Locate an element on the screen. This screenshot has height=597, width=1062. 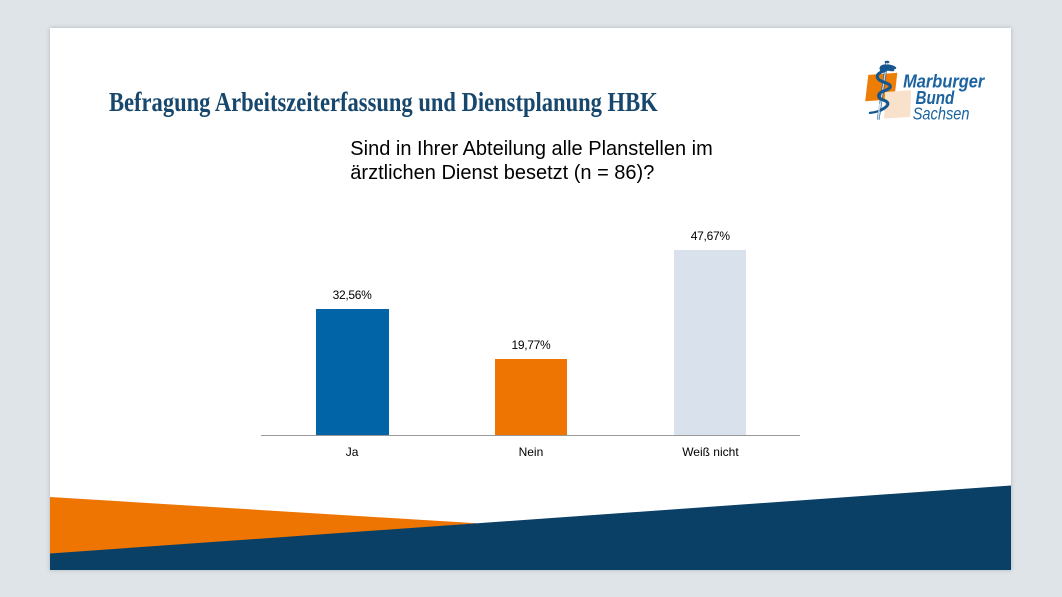
svg-text: Marburger is located at coordinates (944, 81).